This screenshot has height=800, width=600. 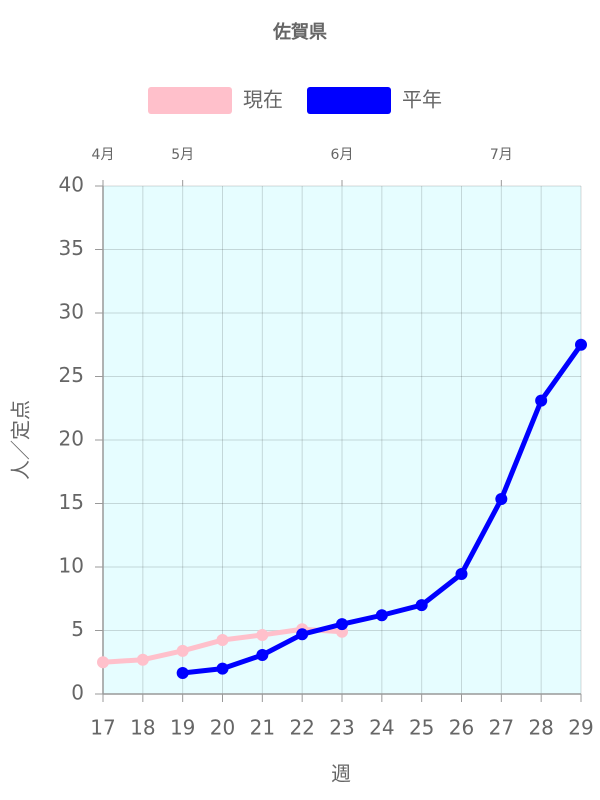 I want to click on y-tick-label: 25, so click(x=71, y=375).